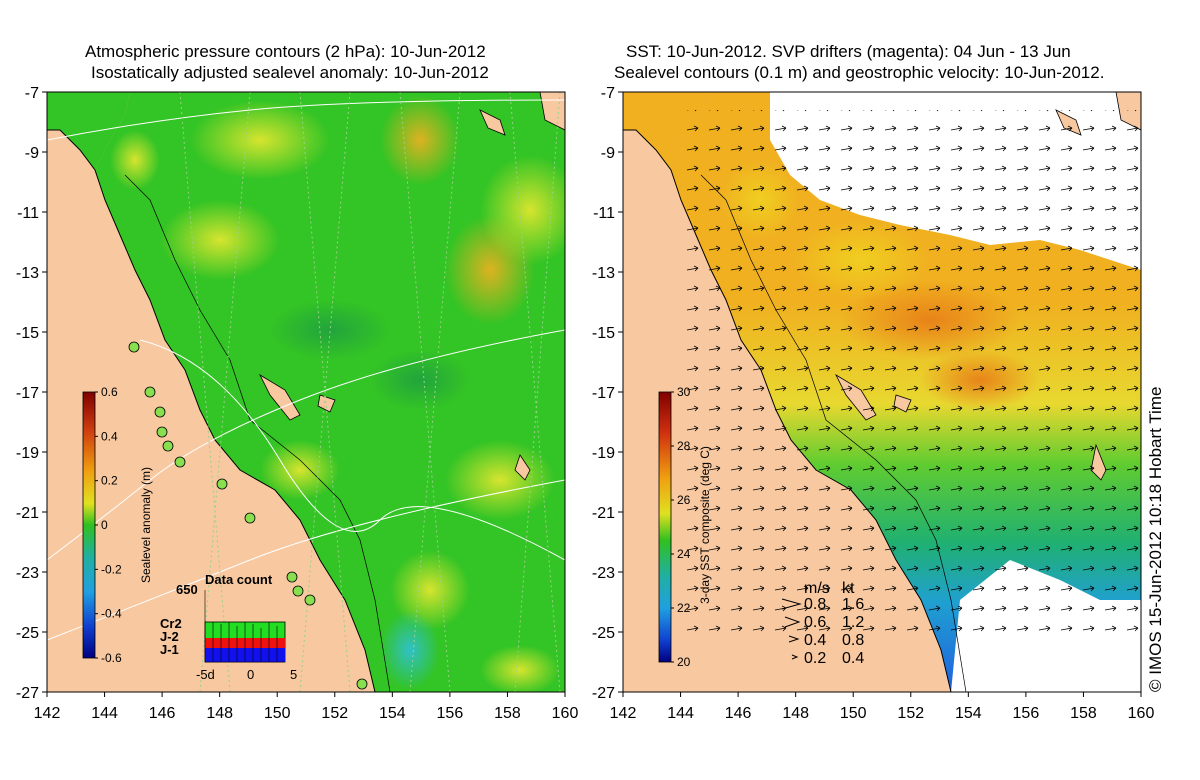 This screenshot has width=1200, height=780. What do you see at coordinates (1083, 713) in the screenshot?
I see `right-xtick-158: 158` at bounding box center [1083, 713].